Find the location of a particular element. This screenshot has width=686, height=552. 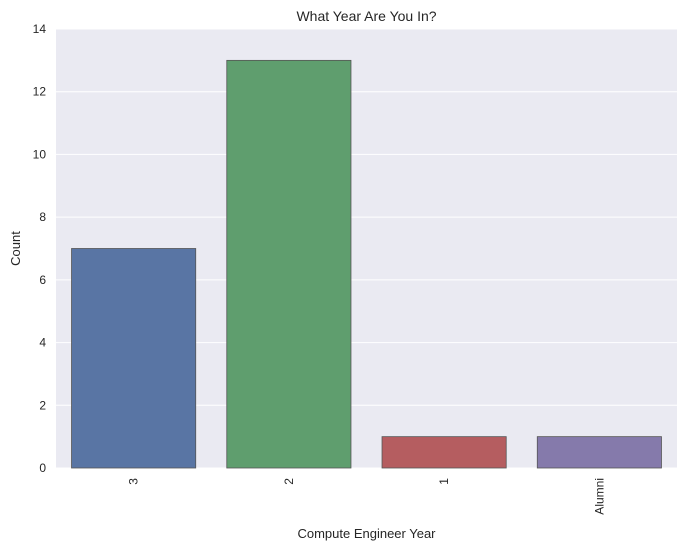

y-tick-label: 2 is located at coordinates (42, 405).